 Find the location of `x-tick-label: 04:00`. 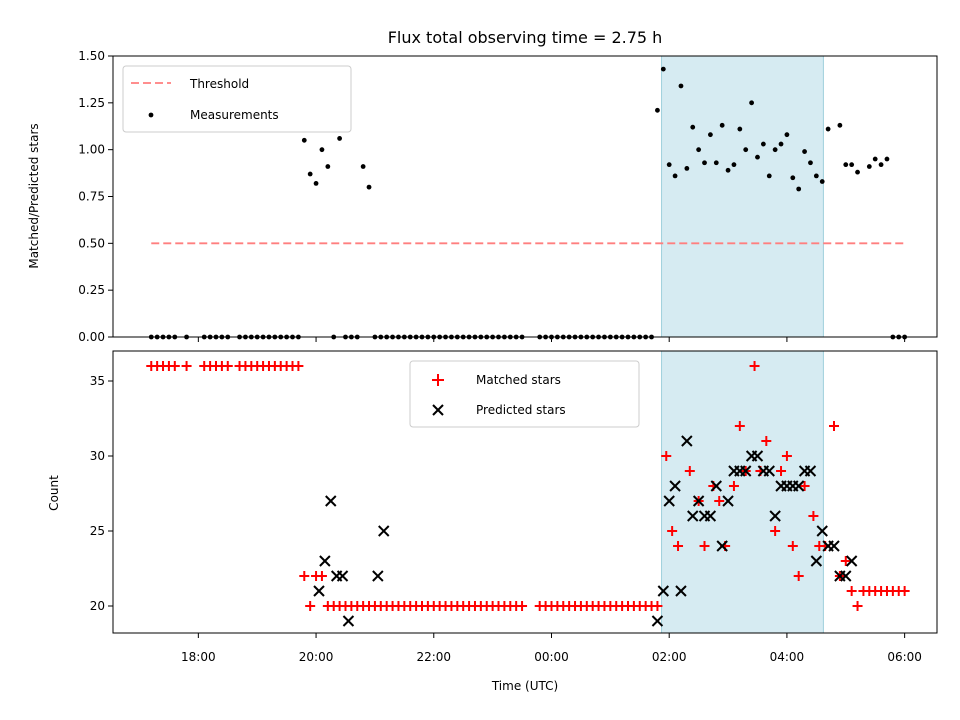

x-tick-label: 04:00 is located at coordinates (787, 657).